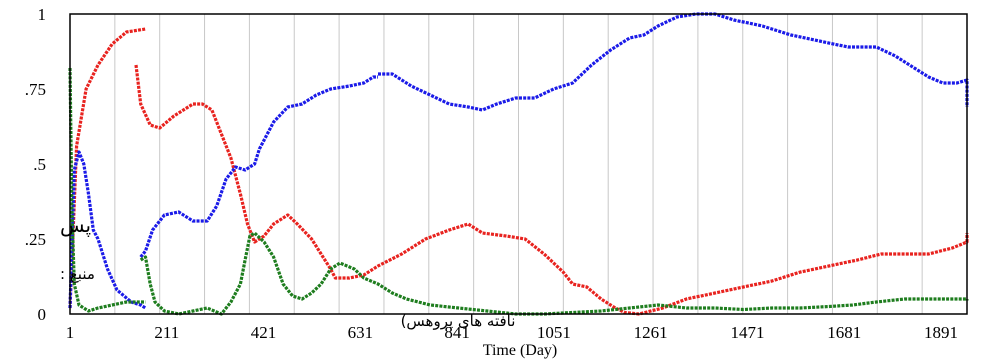 Image resolution: width=990 pixels, height=362 pixels. What do you see at coordinates (747, 332) in the screenshot?
I see `x-tick-label: 1471` at bounding box center [747, 332].